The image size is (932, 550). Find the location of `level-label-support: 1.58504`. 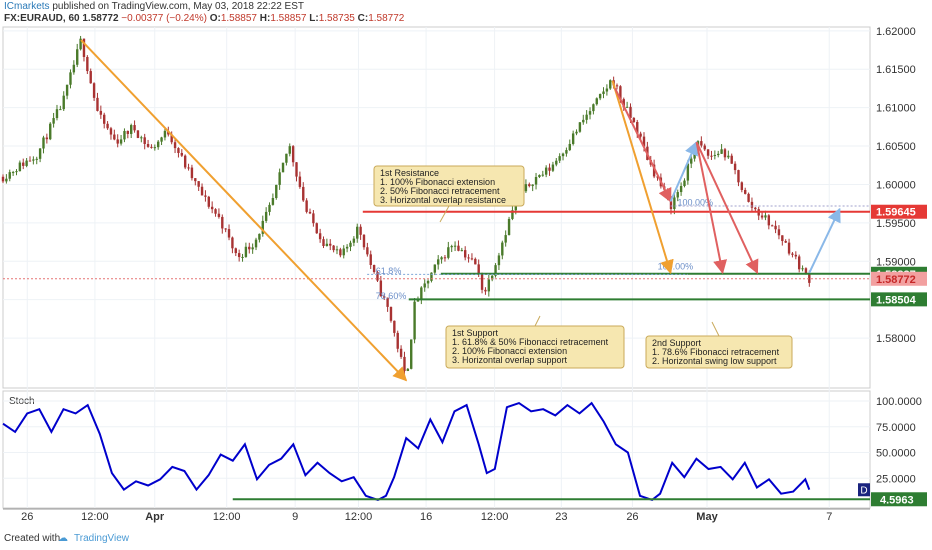

level-label-support: 1.58504 is located at coordinates (896, 300).